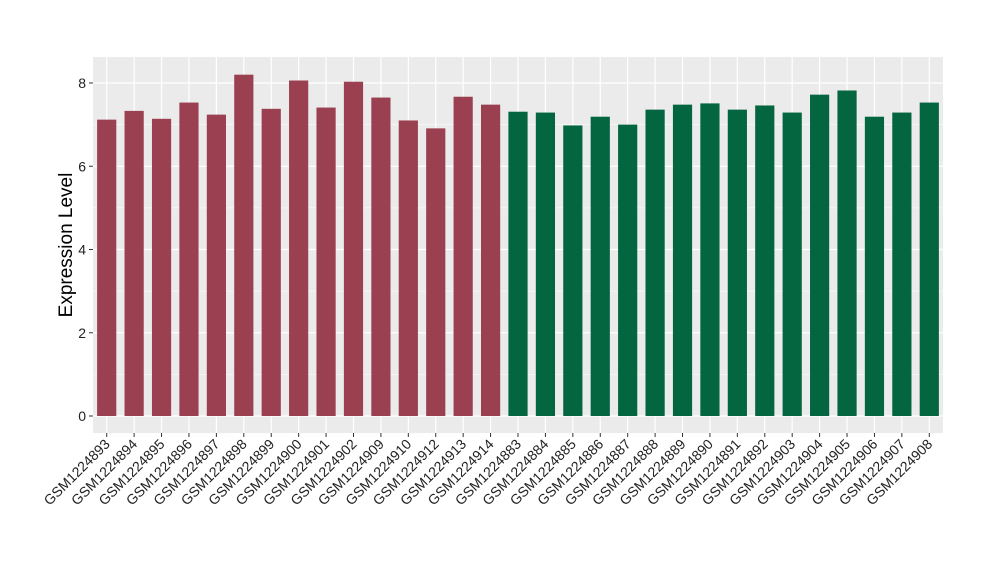  I want to click on bar-GSM1224910, so click(408, 268).